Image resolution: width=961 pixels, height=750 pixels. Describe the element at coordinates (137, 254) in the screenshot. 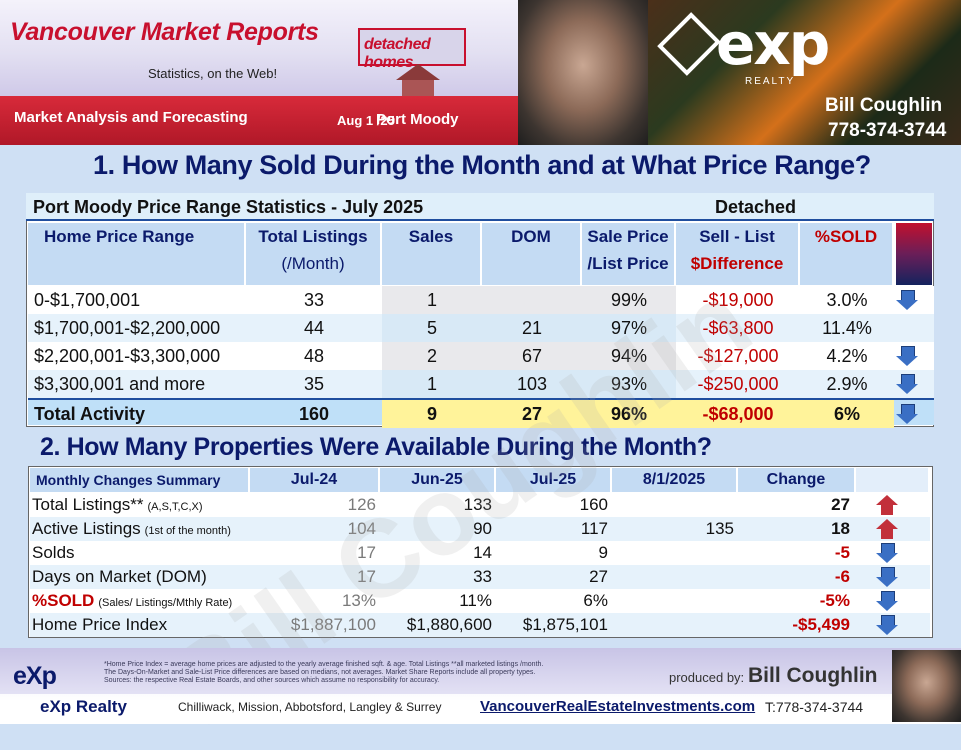

I see `col-header-price-range: Home Price Range` at that location.